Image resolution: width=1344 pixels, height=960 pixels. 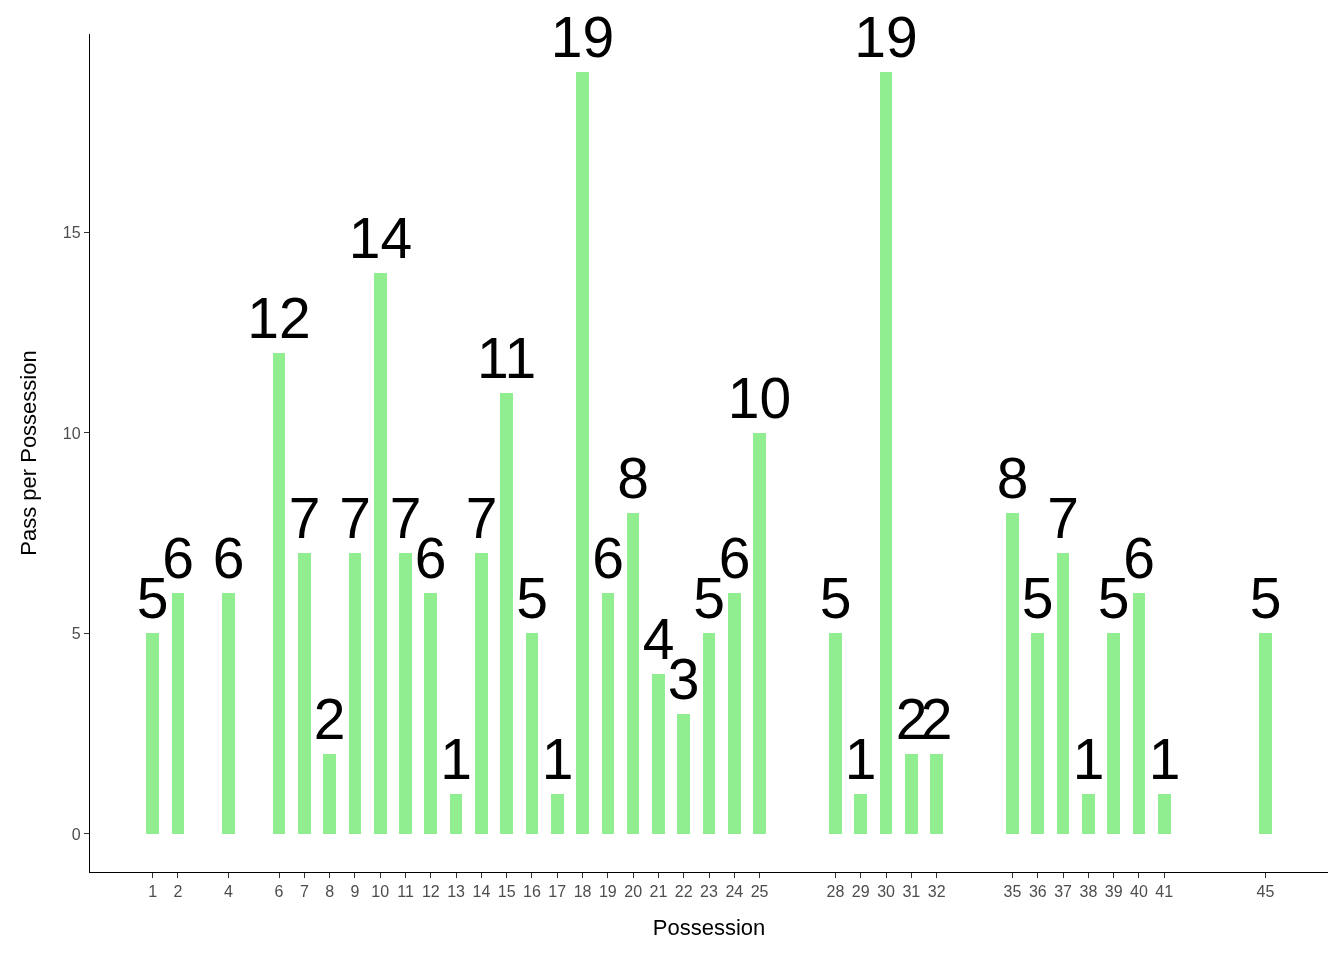 I want to click on x-tick-label: 4, so click(x=229, y=892).